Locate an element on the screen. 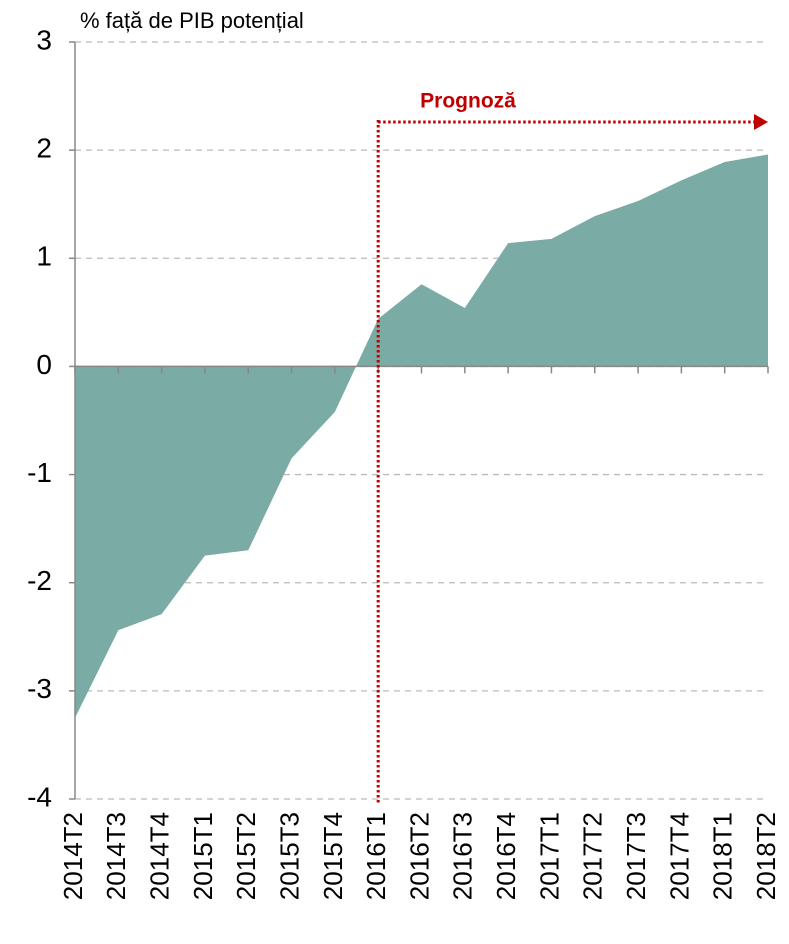 Image resolution: width=789 pixels, height=944 pixels. x-tick-label: 2014T2 is located at coordinates (73, 856).